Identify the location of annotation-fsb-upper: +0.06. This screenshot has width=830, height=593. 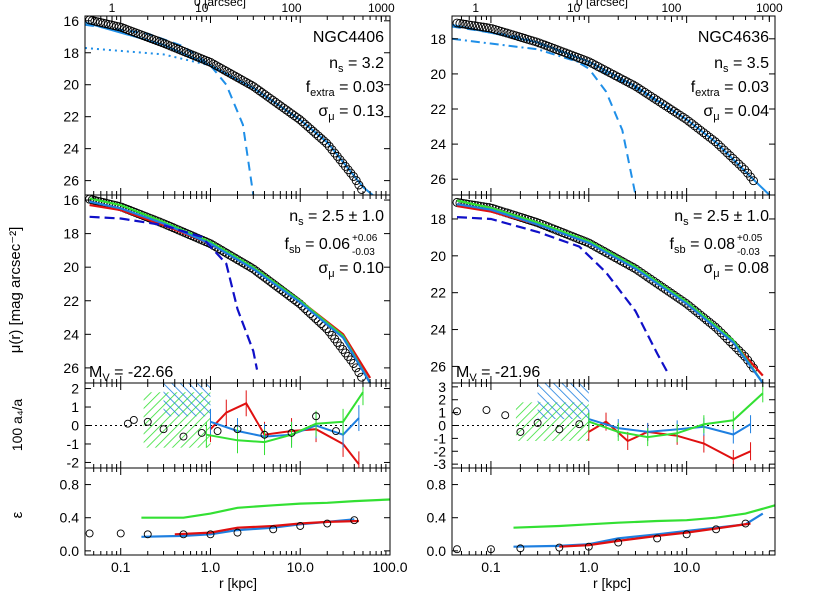
(365, 238).